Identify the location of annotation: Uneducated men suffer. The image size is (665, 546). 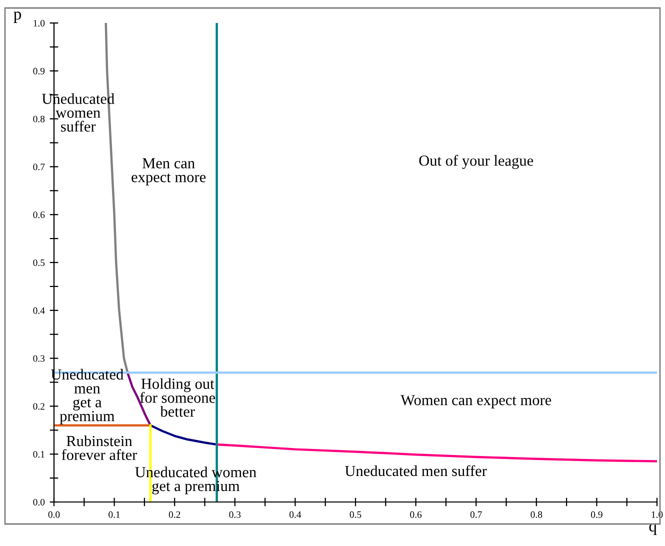
(415, 470).